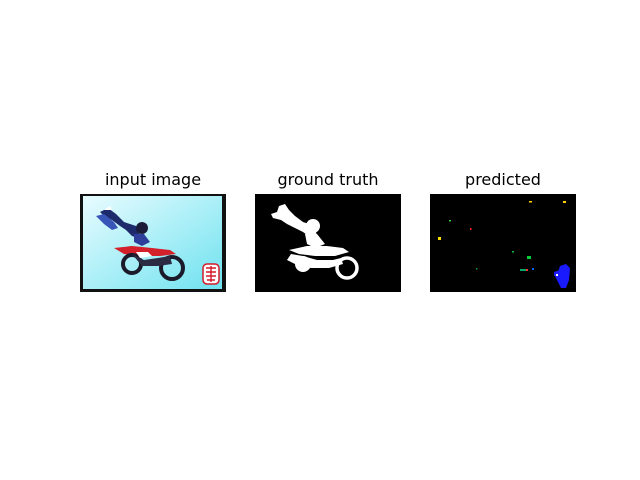  I want to click on input-image, so click(153, 243).